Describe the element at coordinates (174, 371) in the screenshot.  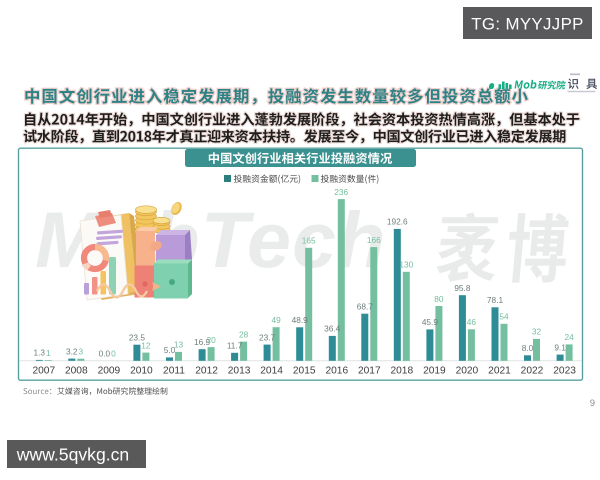
I see `svg-text: 2011` at that location.